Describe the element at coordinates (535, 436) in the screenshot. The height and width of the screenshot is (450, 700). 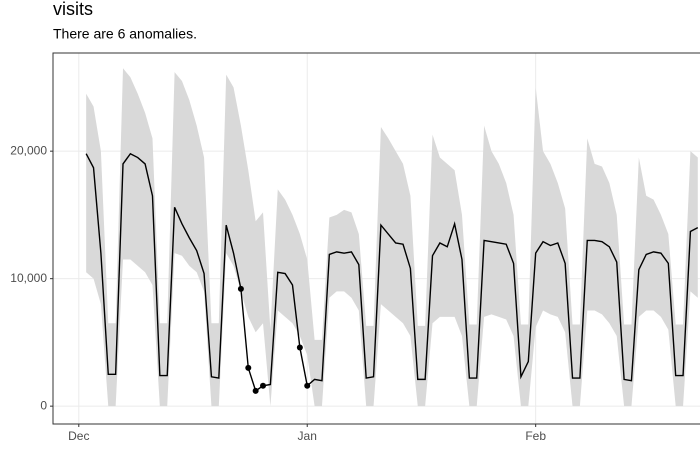
I see `x-tick-label: Feb` at that location.